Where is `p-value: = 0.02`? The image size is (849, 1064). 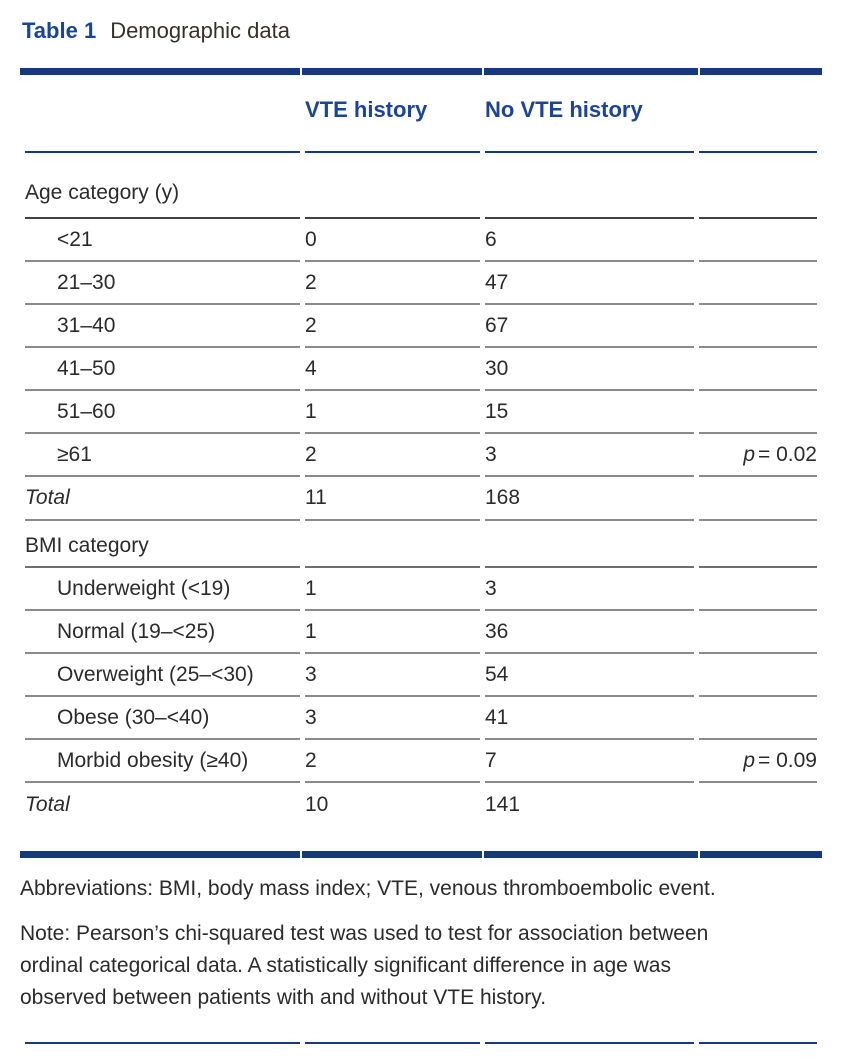
p-value: = 0.02 is located at coordinates (787, 454).